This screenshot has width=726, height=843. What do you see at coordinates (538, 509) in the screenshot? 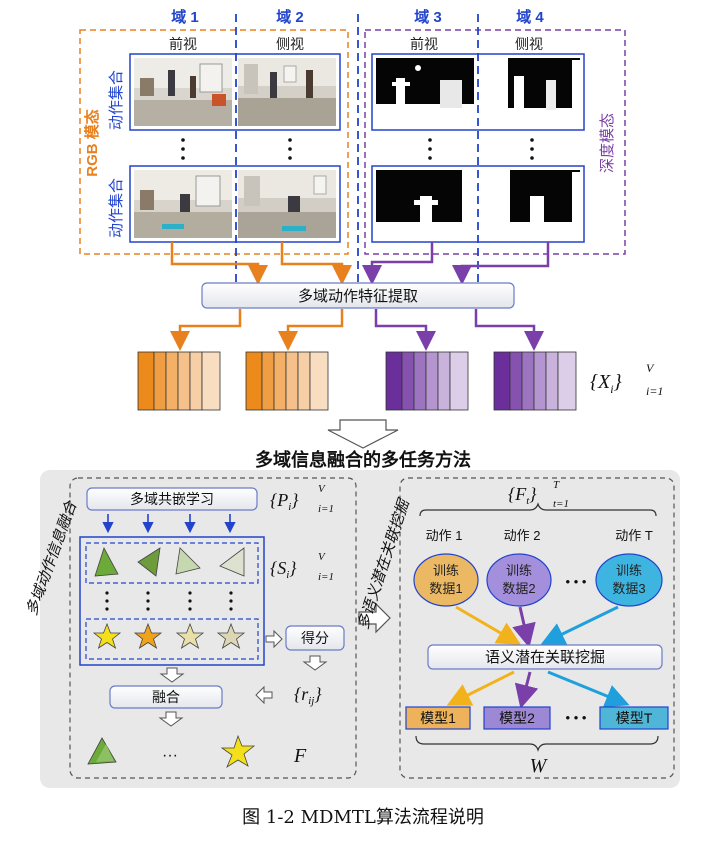
I see `f-set-brace` at bounding box center [538, 509].